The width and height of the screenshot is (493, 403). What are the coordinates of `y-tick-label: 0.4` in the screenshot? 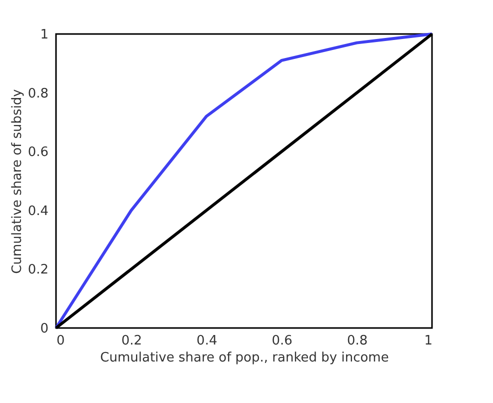 It's located at (38, 211).